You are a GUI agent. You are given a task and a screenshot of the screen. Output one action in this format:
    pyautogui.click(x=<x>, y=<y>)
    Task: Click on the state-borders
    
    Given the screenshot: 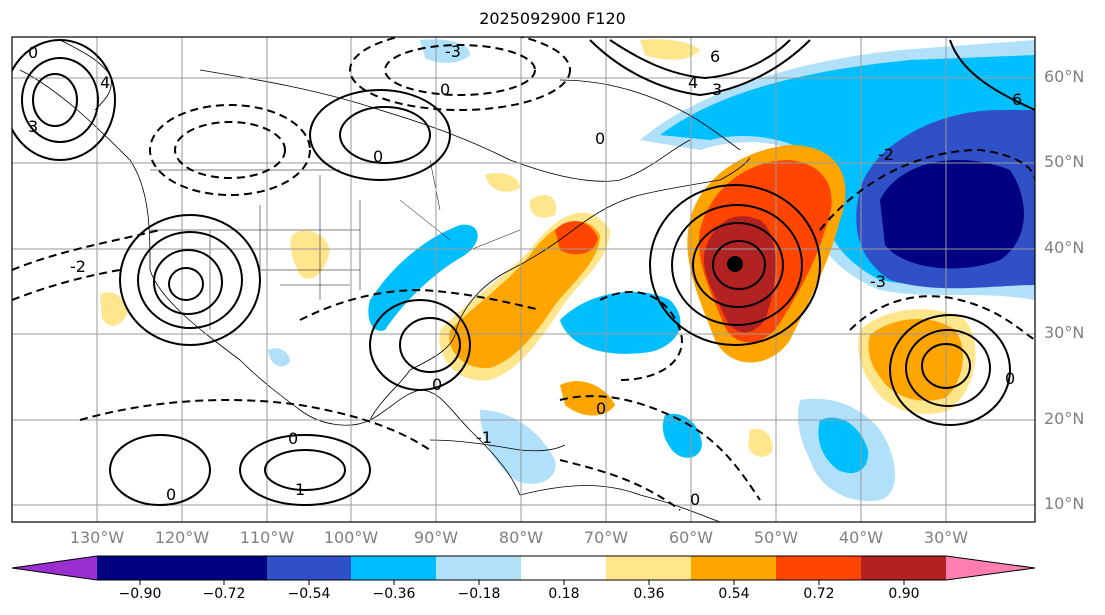 What is the action you would take?
    pyautogui.click(x=335, y=244)
    